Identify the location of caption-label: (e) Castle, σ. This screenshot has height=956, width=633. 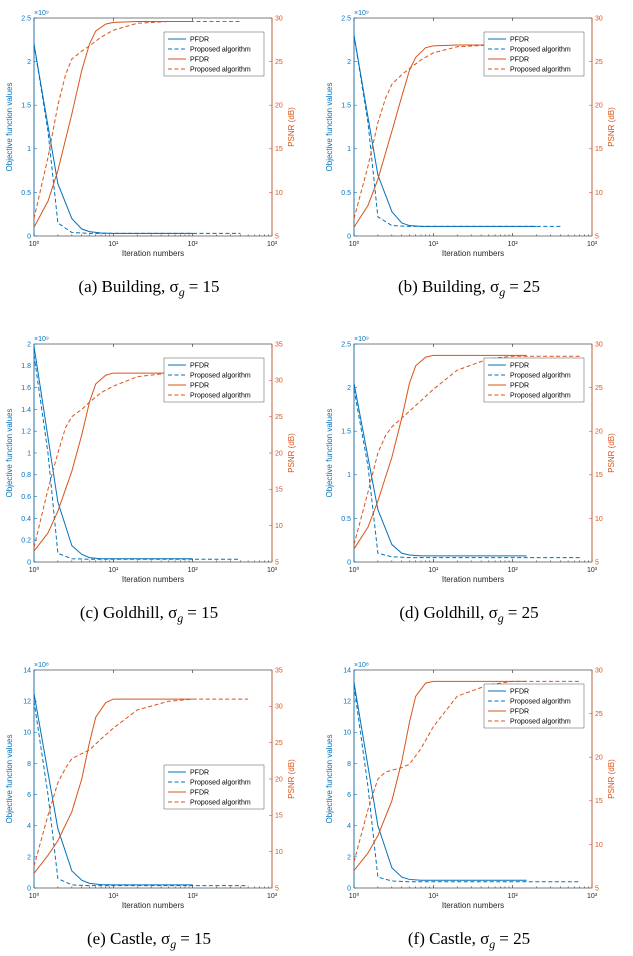
(128, 938).